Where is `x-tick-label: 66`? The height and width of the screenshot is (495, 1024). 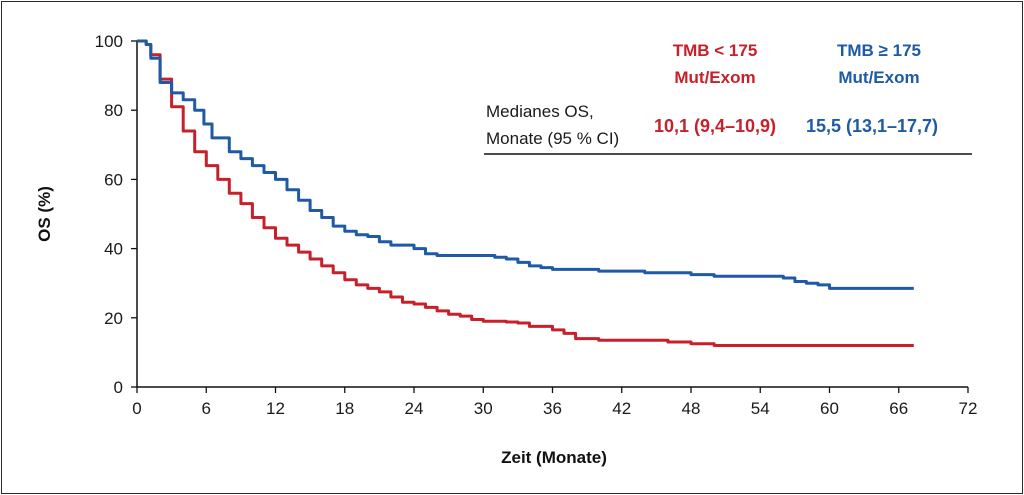
x-tick-label: 66 is located at coordinates (898, 408).